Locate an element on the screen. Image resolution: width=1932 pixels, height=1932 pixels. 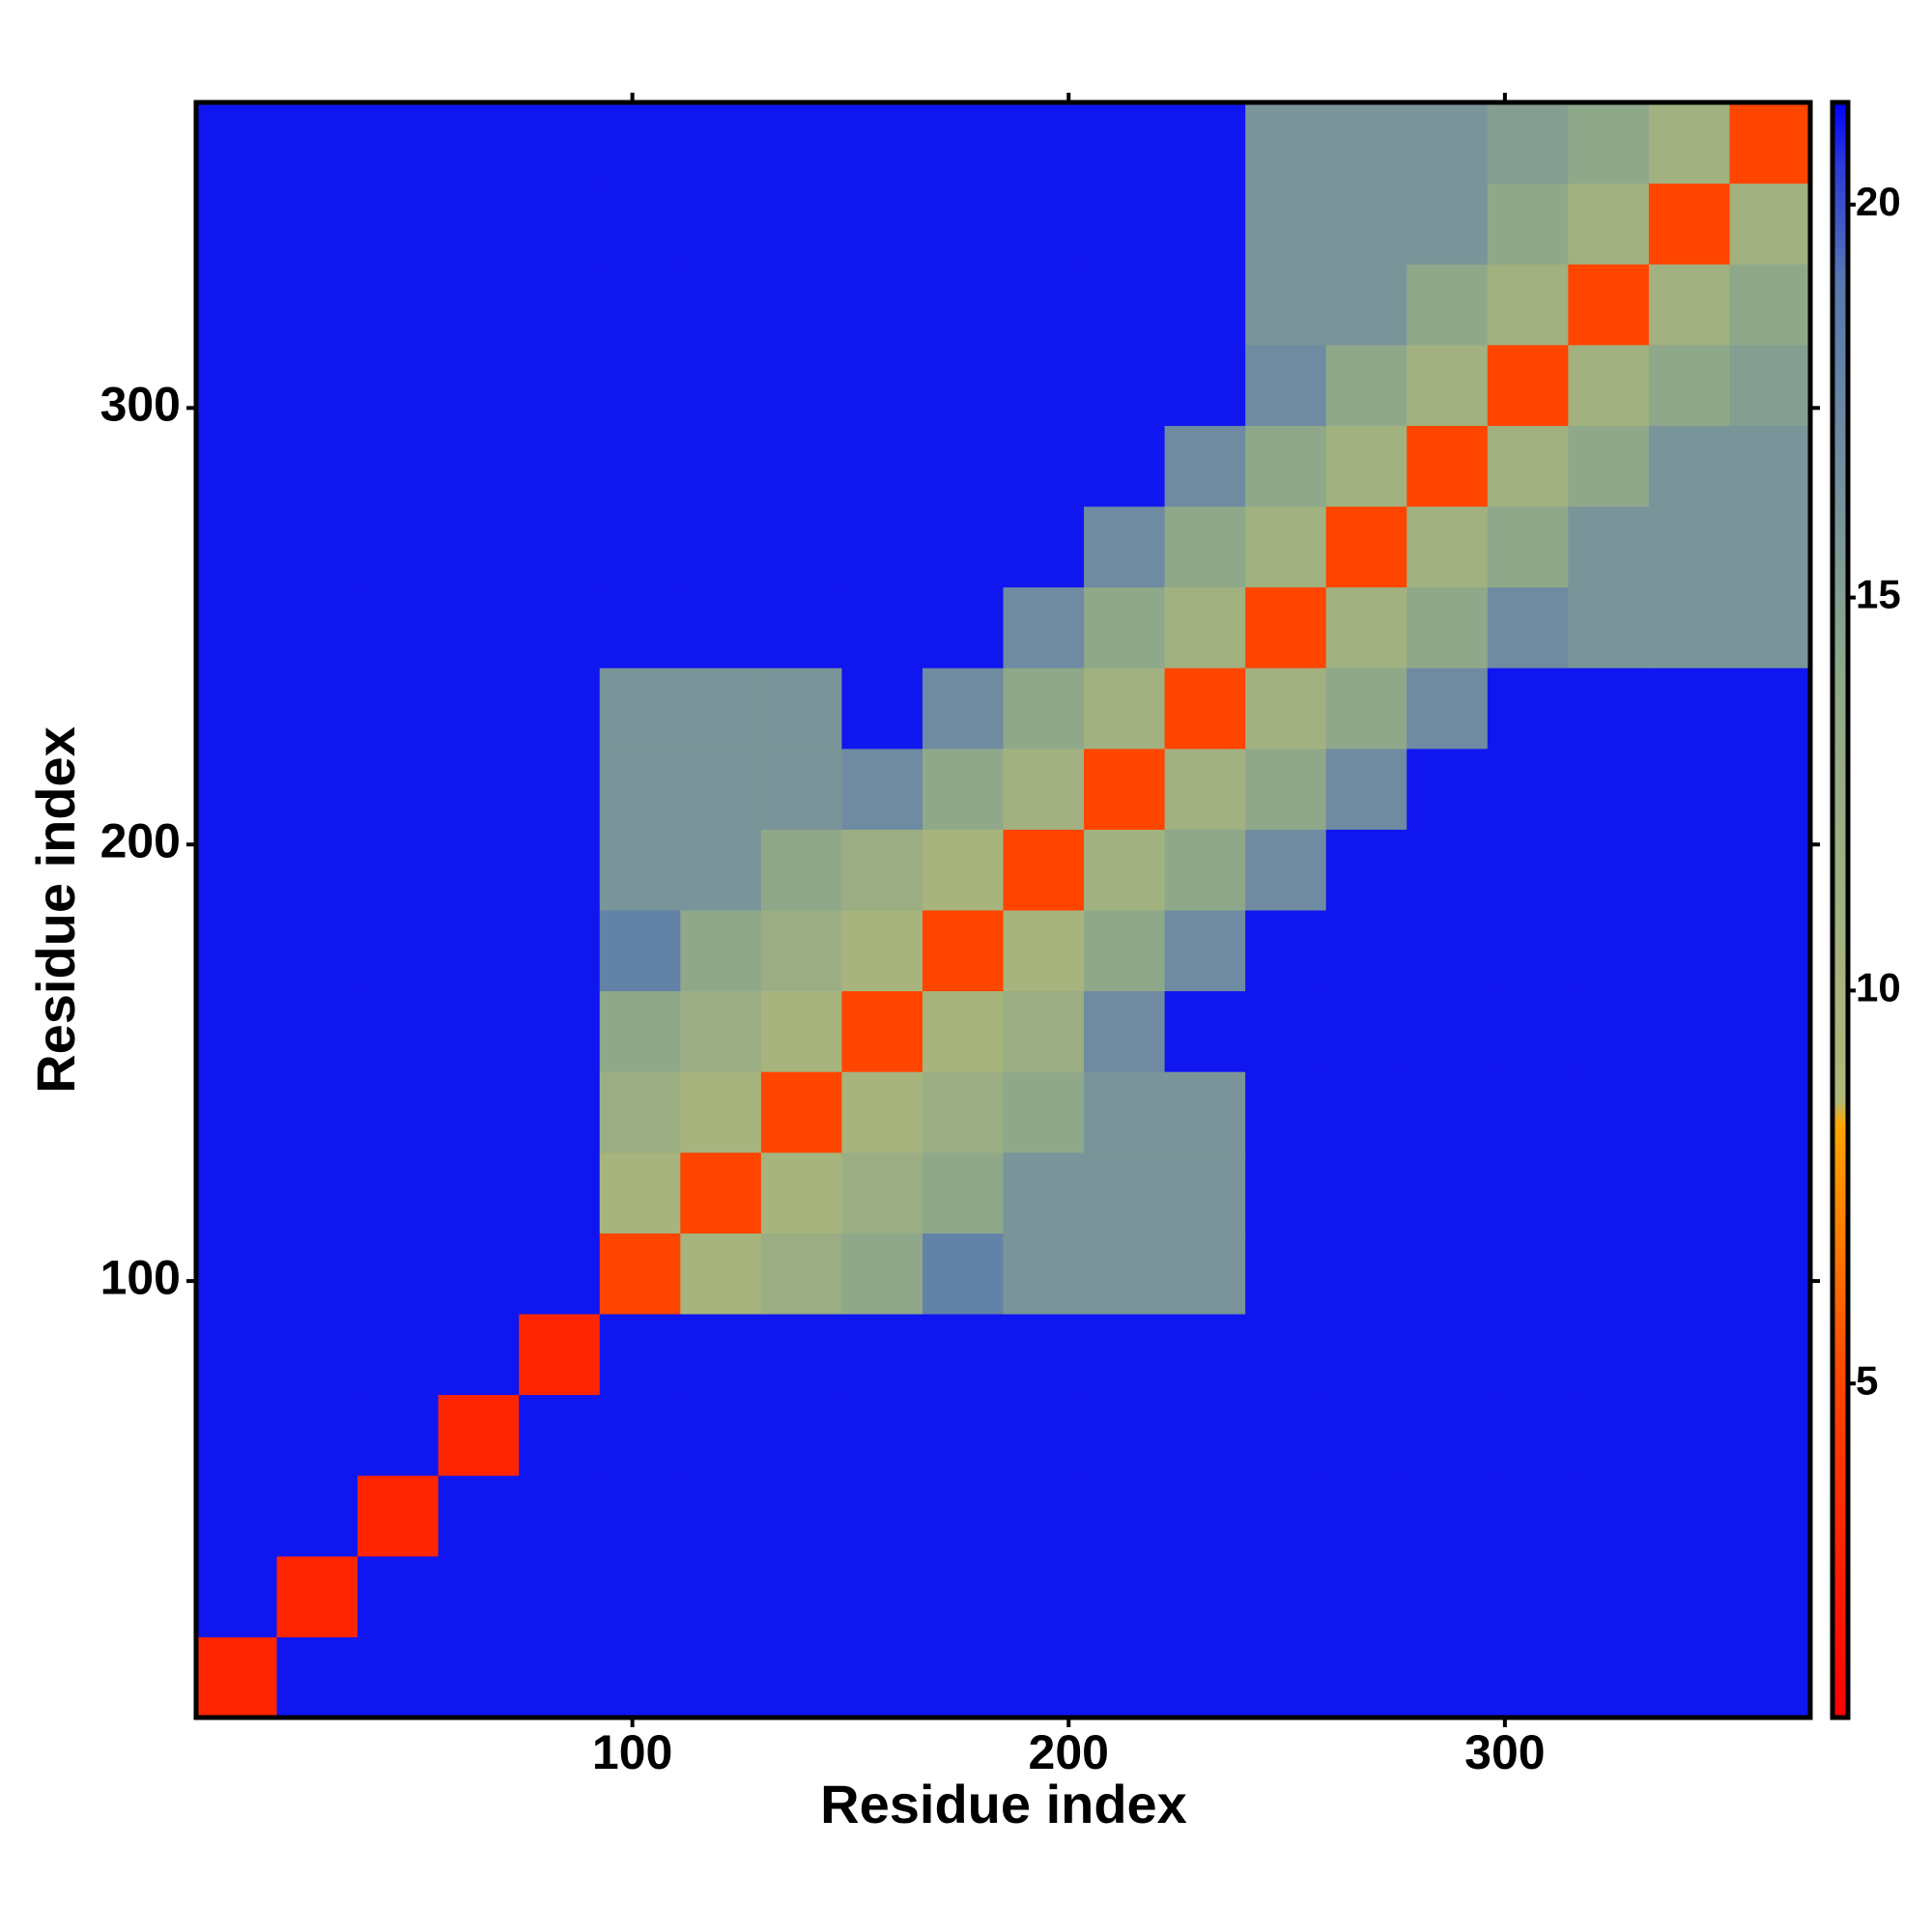
x-tick-label: 300 is located at coordinates (1504, 1752).